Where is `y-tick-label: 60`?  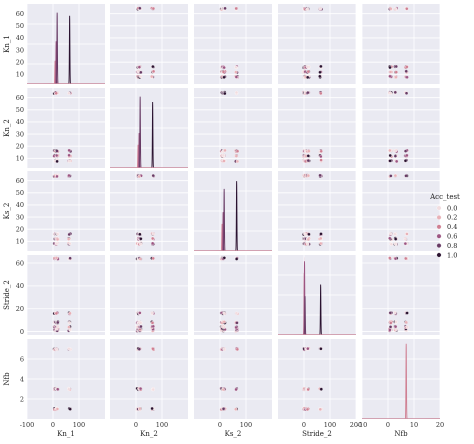 y-tick-label: 60 is located at coordinates (20, 263).